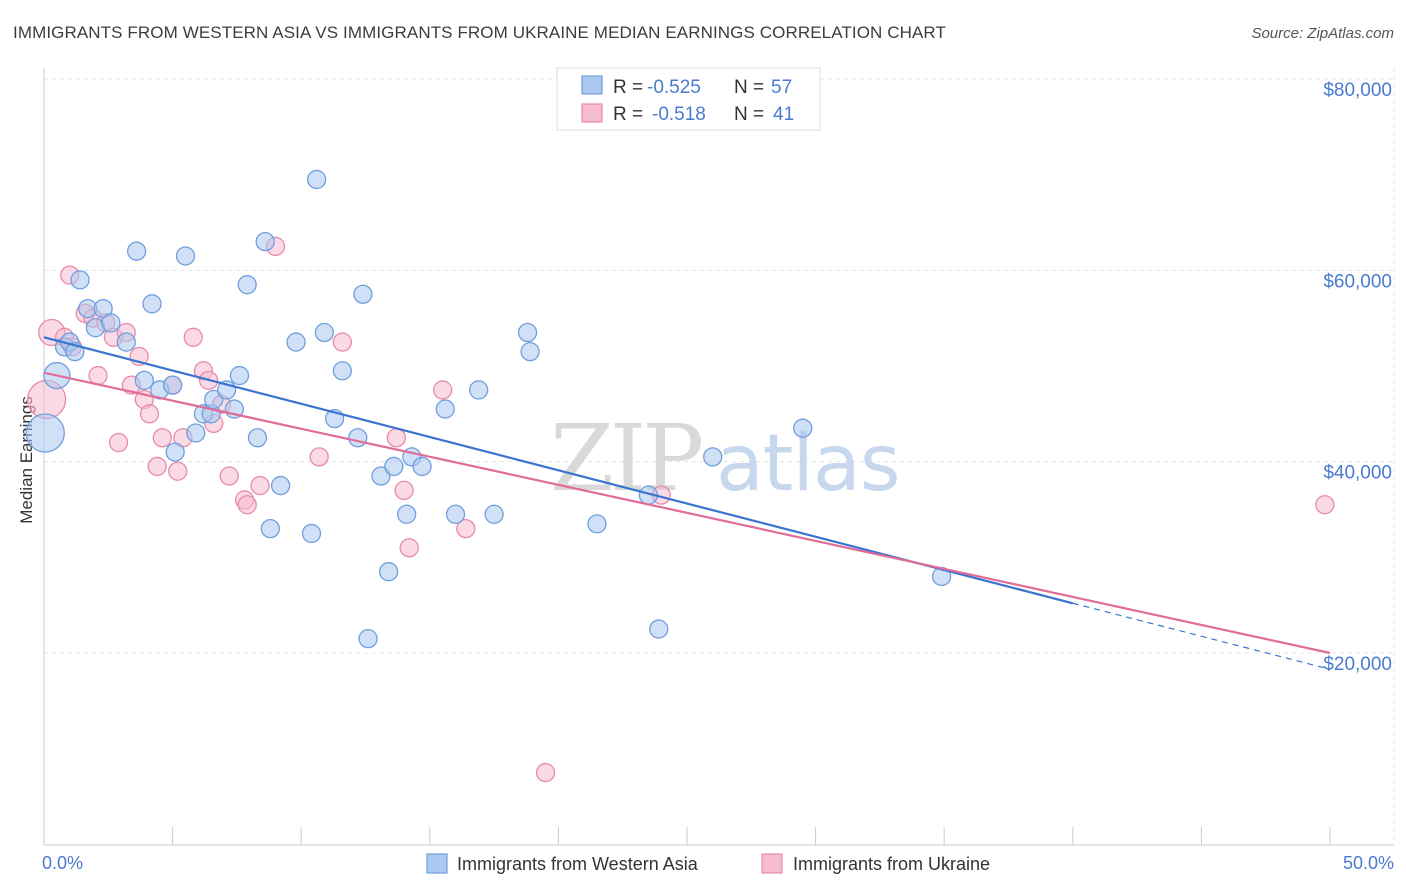 The height and width of the screenshot is (892, 1406). What do you see at coordinates (592, 85) in the screenshot?
I see `stats-legend-swatch-western-asia` at bounding box center [592, 85].